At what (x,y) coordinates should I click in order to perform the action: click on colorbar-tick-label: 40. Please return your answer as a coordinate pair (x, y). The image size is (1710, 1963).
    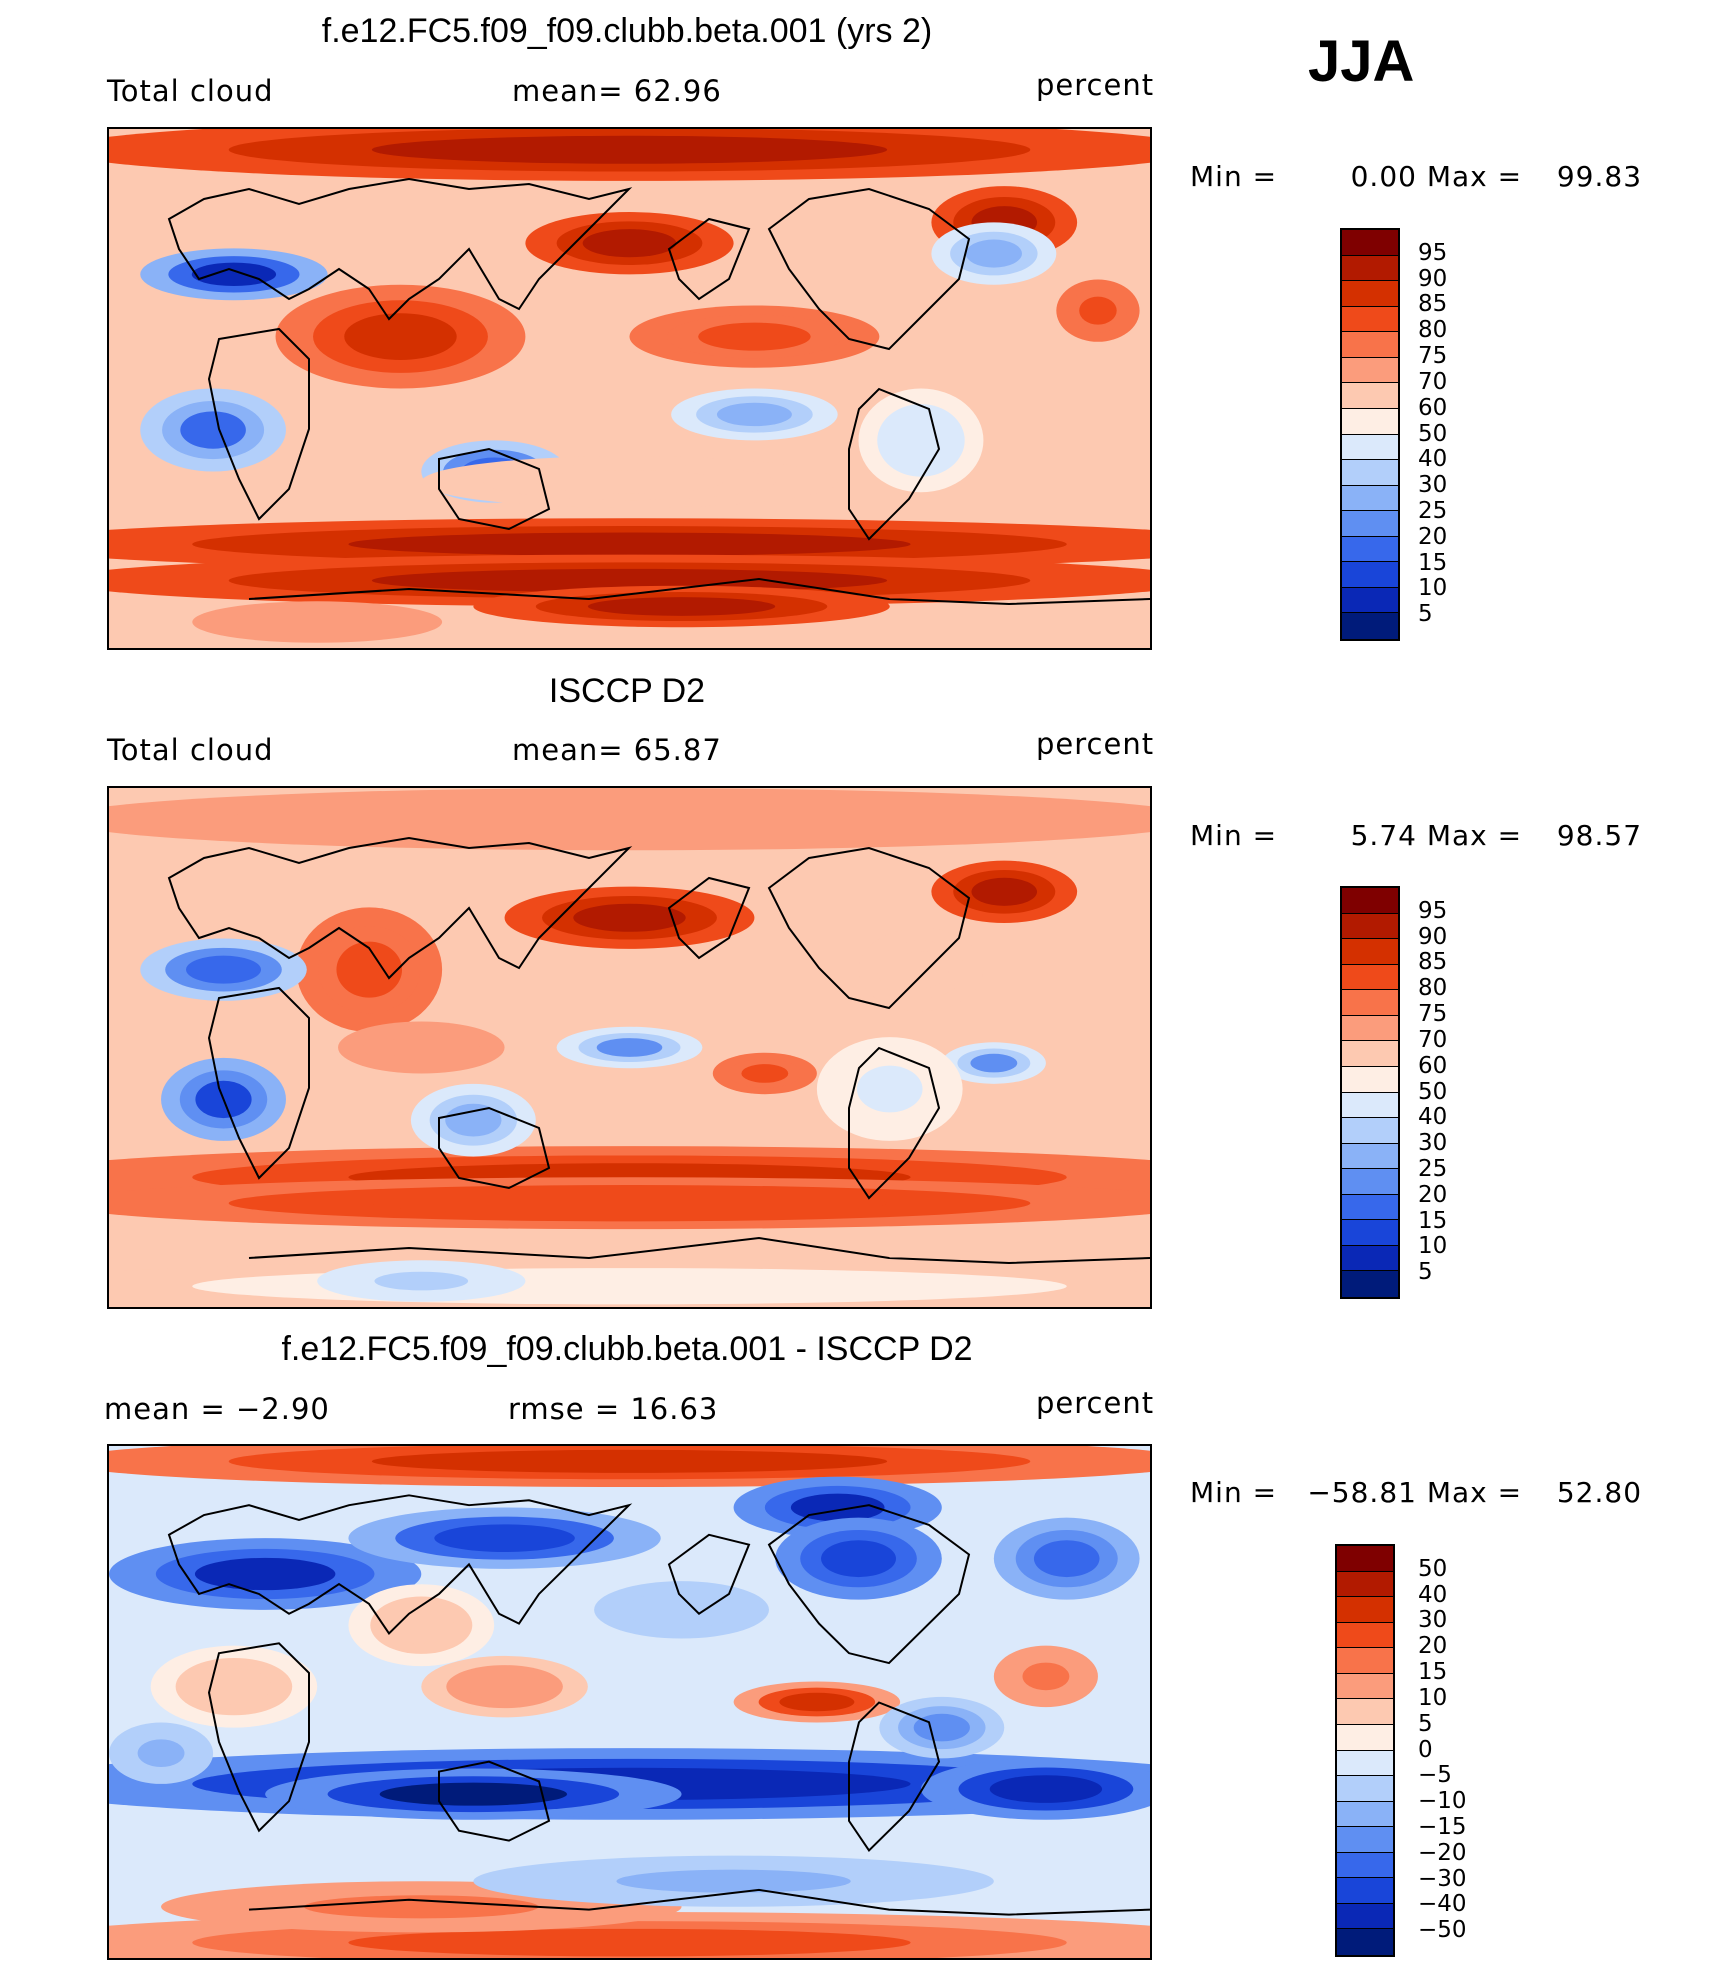
    Looking at the image, I should click on (1433, 1117).